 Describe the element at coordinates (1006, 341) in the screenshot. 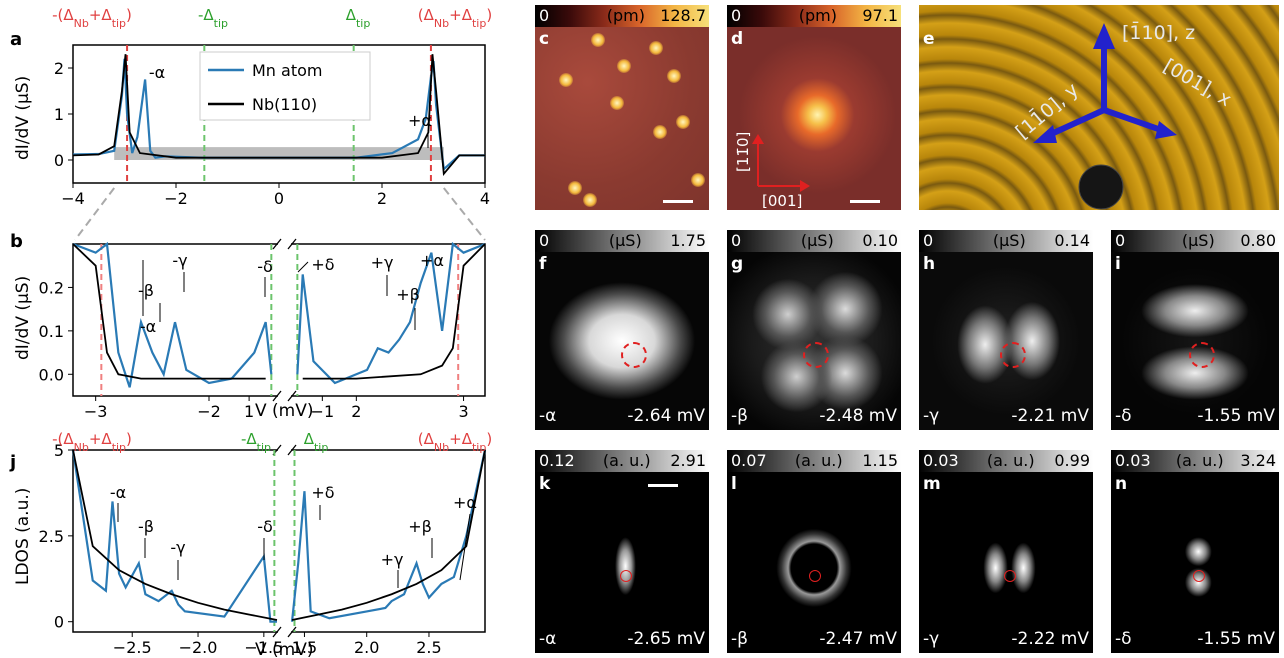

I see `map-h` at that location.